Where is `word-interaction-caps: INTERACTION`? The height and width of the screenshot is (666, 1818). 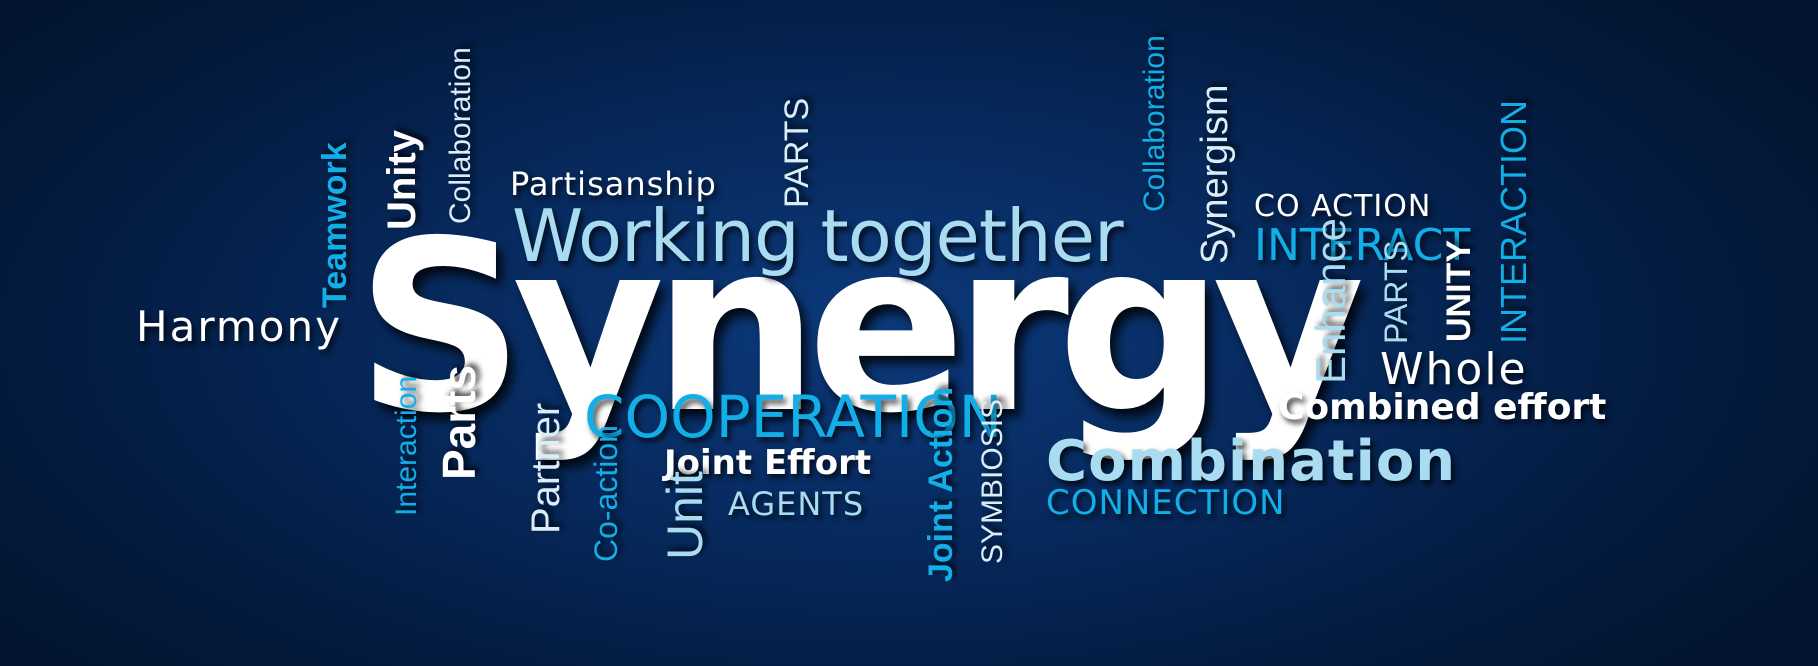 word-interaction-caps: INTERACTION is located at coordinates (1513, 221).